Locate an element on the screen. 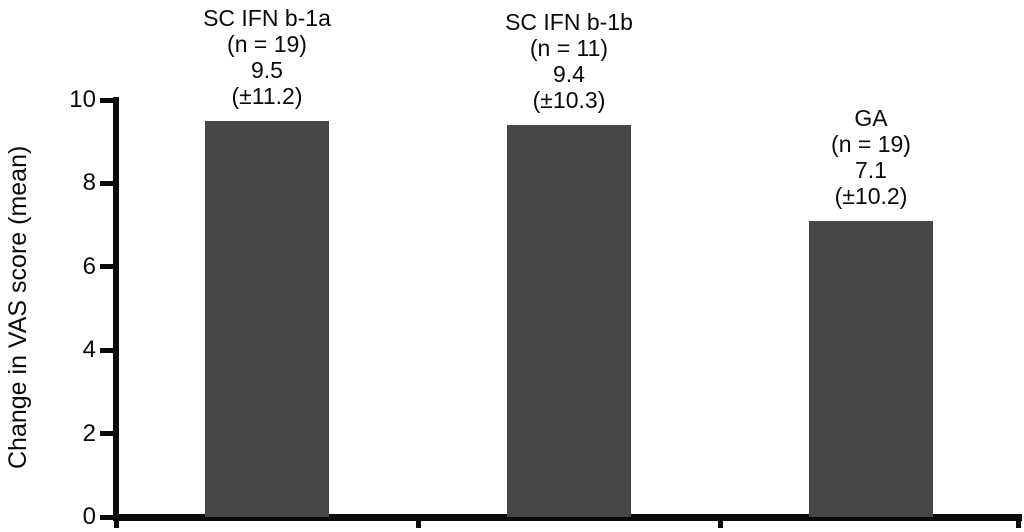 This screenshot has width=1024, height=532. y-axis-tick-label: 8 is located at coordinates (89, 183).